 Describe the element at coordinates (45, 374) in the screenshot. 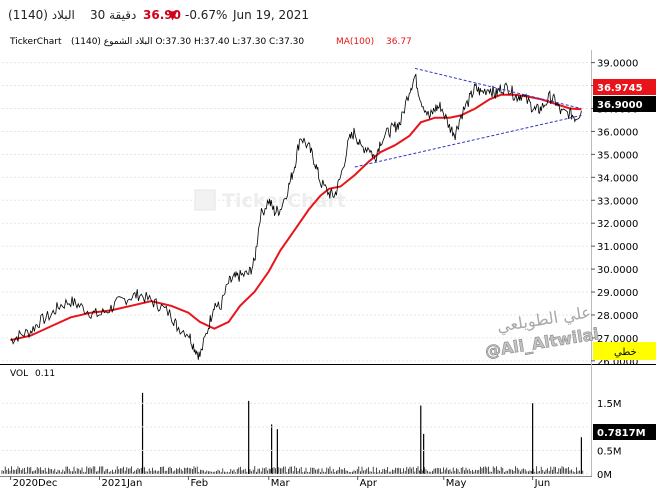

I see `volume-value: 0.11` at that location.